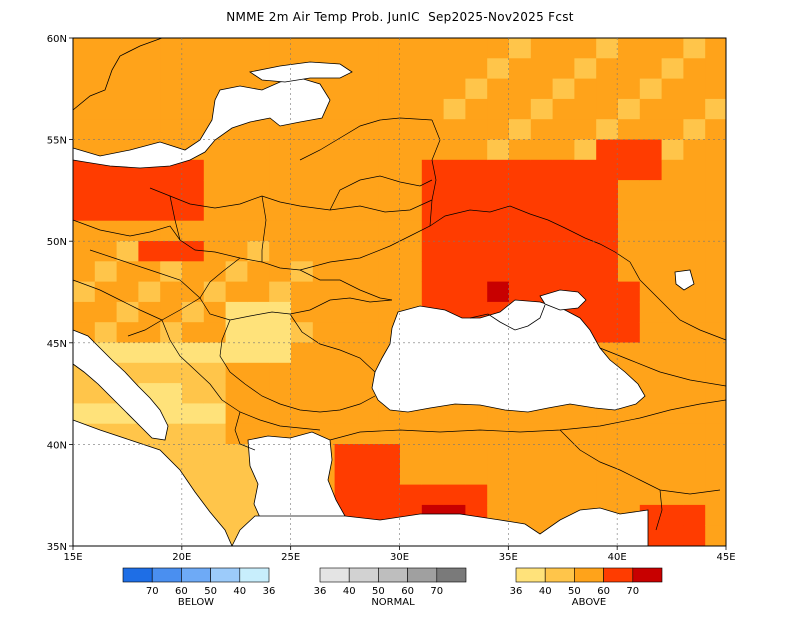  Describe the element at coordinates (320, 591) in the screenshot. I see `legend-value-label: 36` at that location.